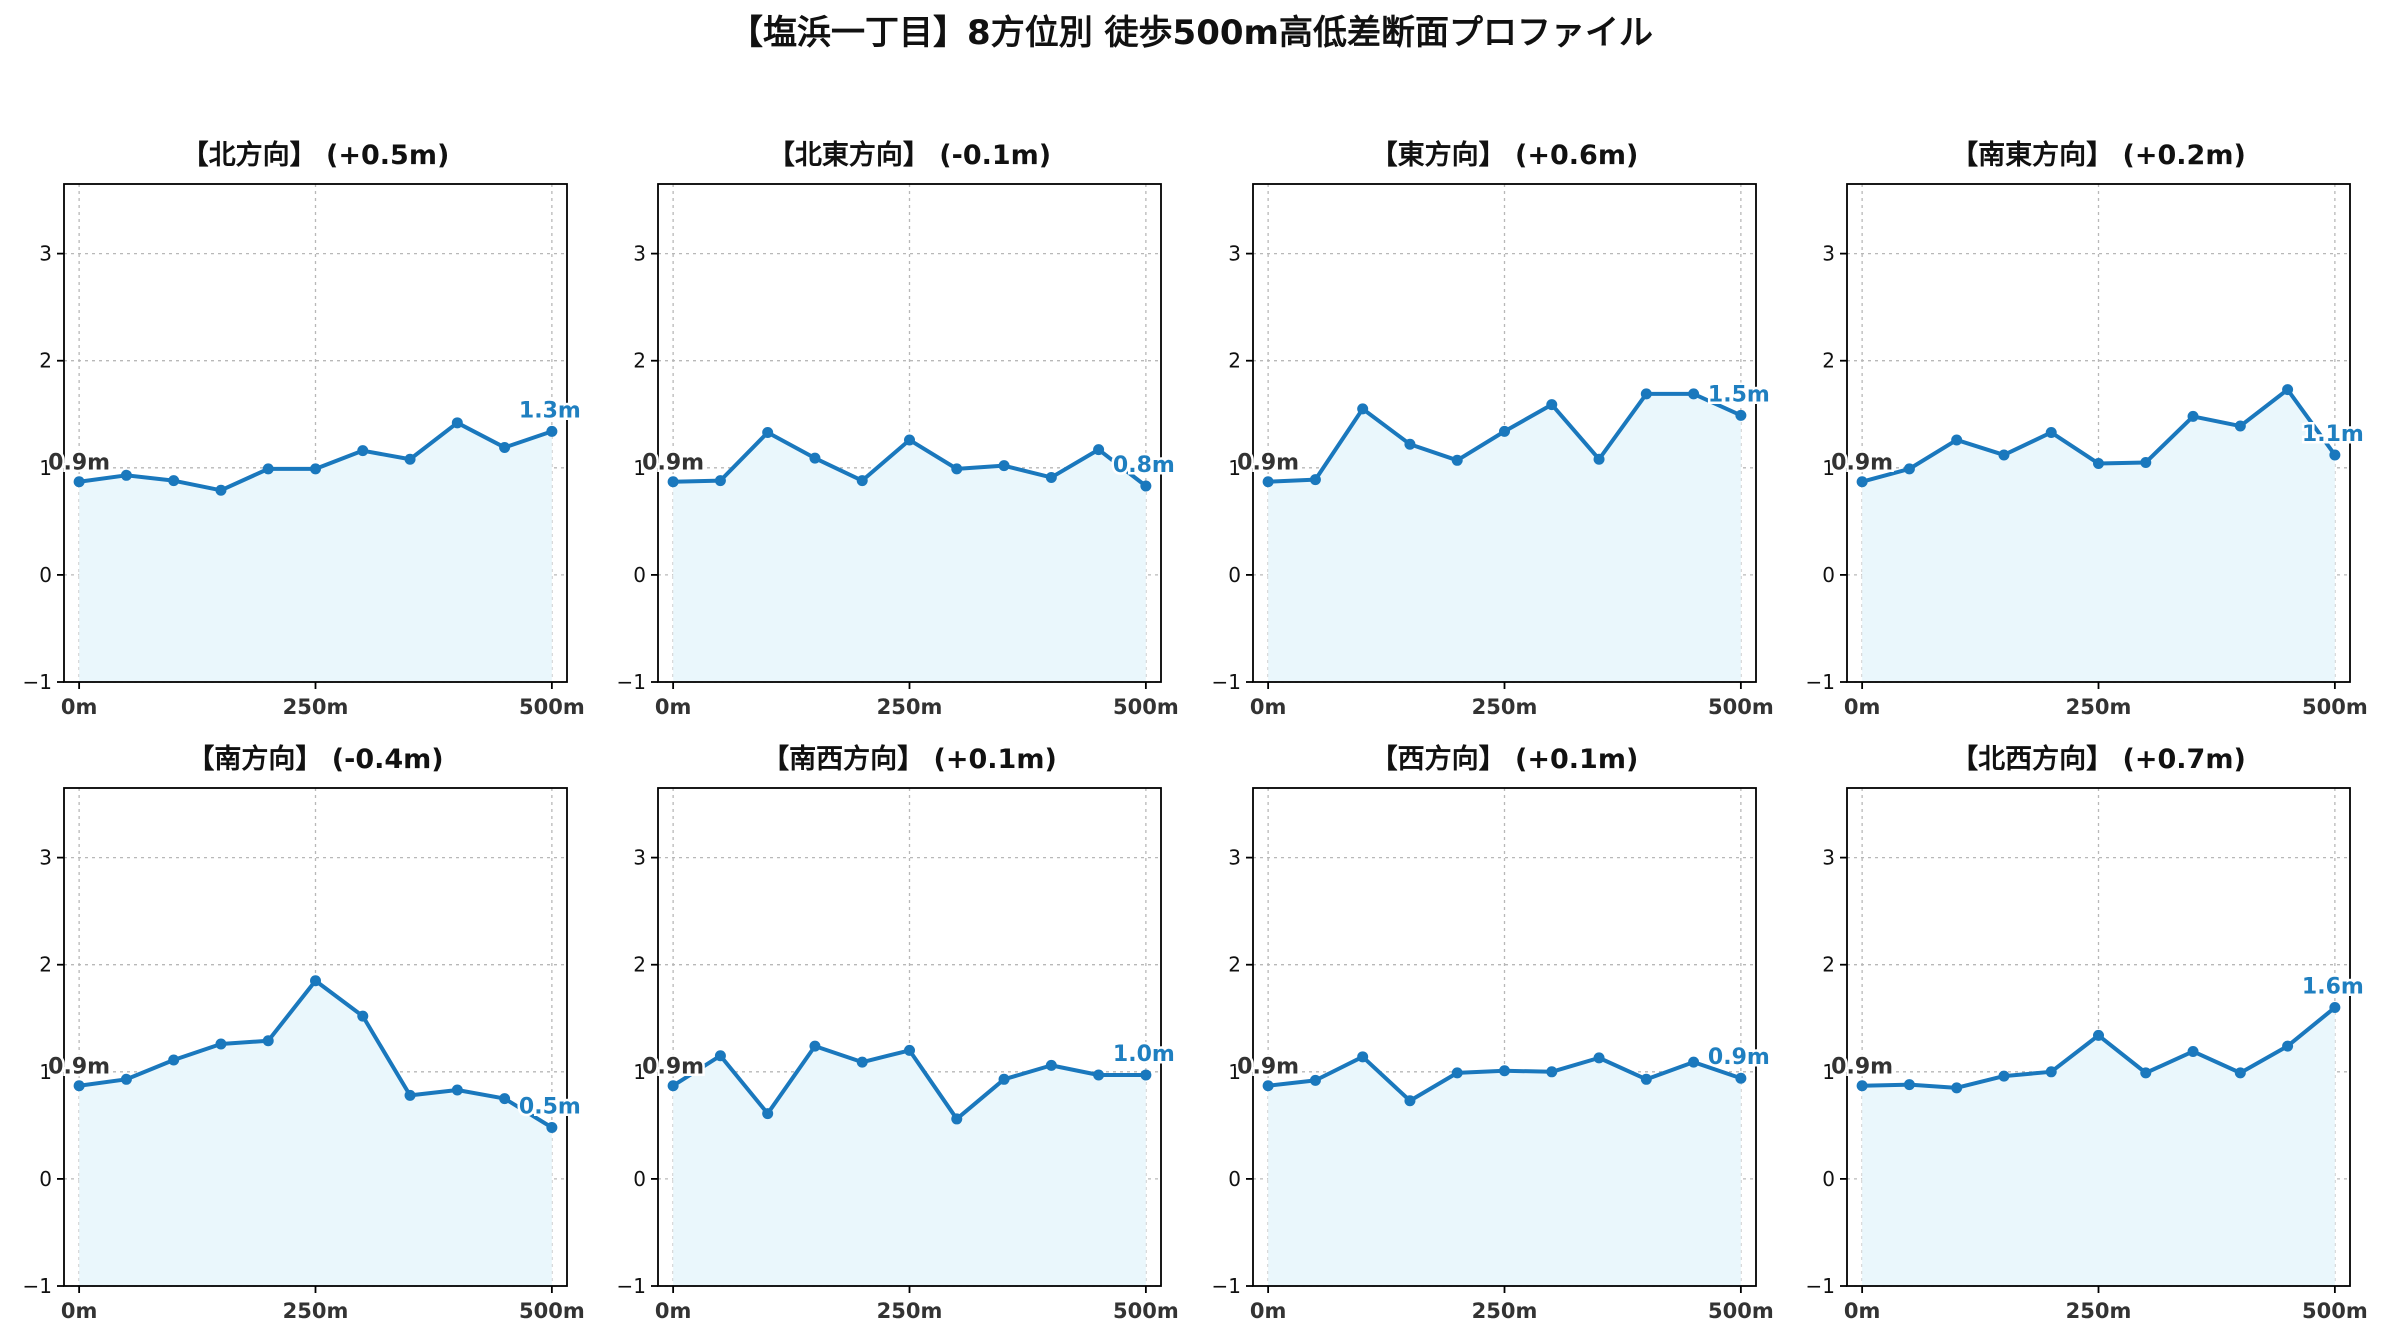 This screenshot has width=2382, height=1340. I want to click on panel-title: 【西方向】 (+0.1m), so click(1505, 759).